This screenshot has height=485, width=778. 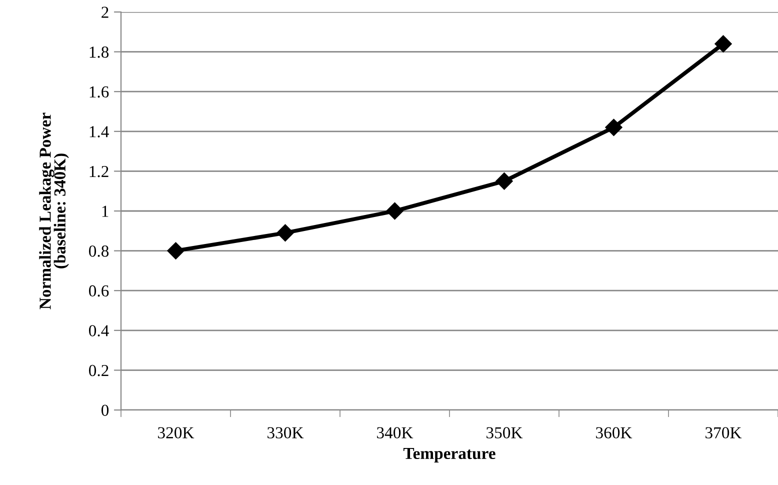 I want to click on y-axis-title: Normalized Leakage Power (baseline: 340K), so click(x=54, y=211).